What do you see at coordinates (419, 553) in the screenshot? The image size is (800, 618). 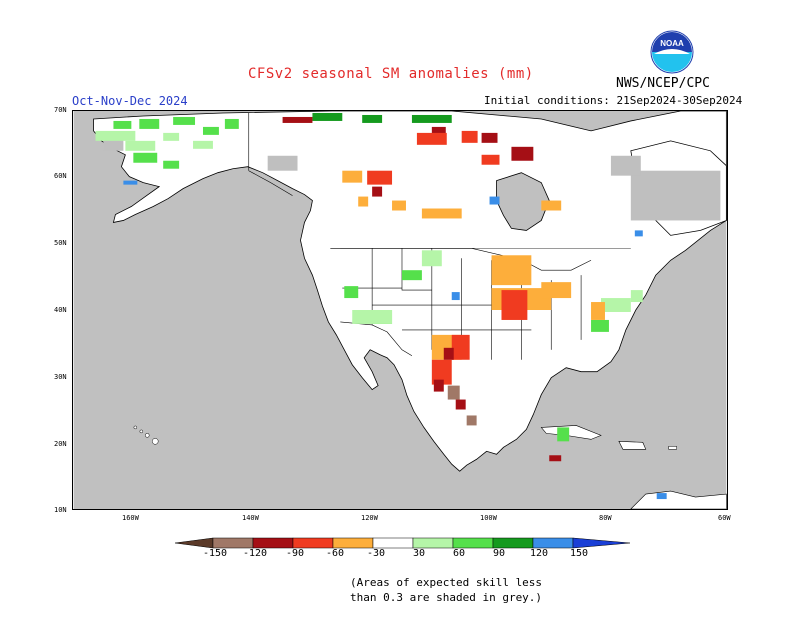 I see `legend-label-30: 30` at bounding box center [419, 553].